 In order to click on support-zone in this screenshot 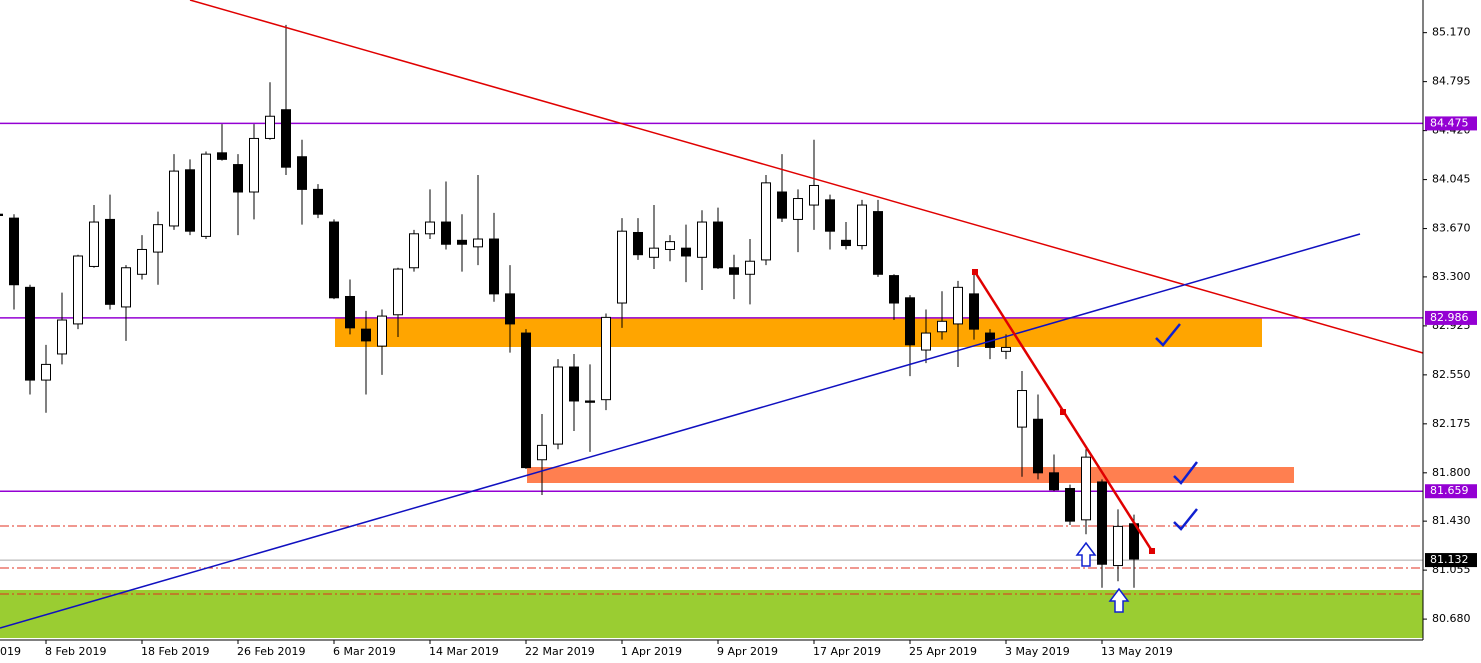, I will do `click(711, 614)`.